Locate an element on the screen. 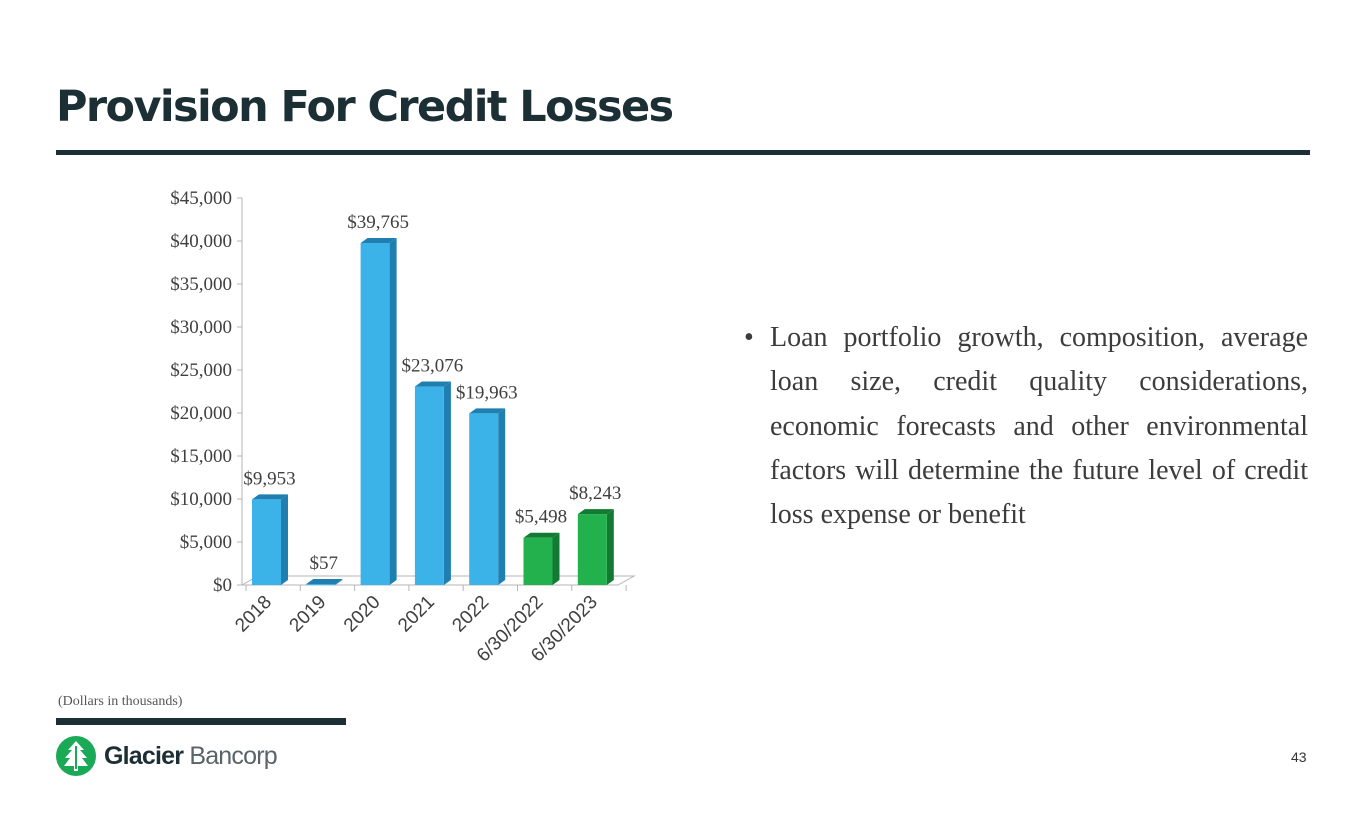  bar-value-label: $8,243 is located at coordinates (595, 493).